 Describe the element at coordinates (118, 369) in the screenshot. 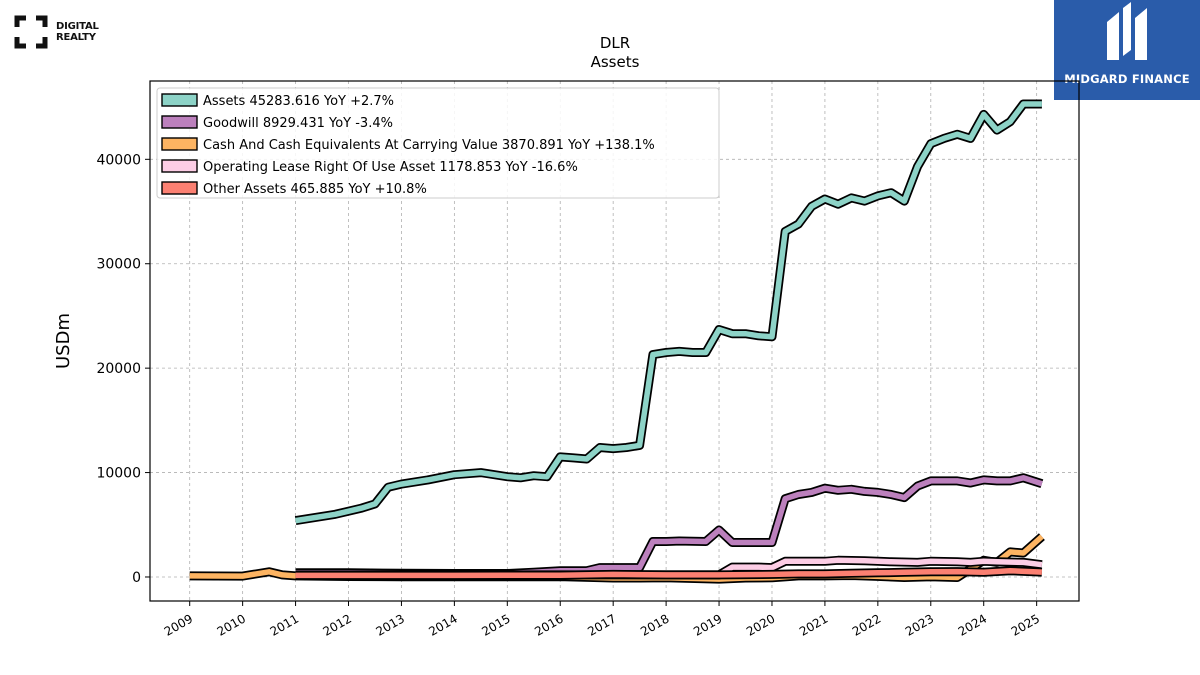

I see `y-tick-label: 20000` at that location.